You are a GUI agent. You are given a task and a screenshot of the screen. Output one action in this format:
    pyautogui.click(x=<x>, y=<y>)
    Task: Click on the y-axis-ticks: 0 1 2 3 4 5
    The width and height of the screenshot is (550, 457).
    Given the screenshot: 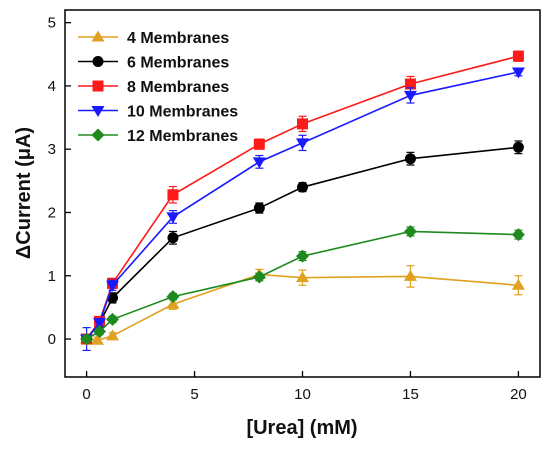 What is the action you would take?
    pyautogui.click(x=59, y=181)
    